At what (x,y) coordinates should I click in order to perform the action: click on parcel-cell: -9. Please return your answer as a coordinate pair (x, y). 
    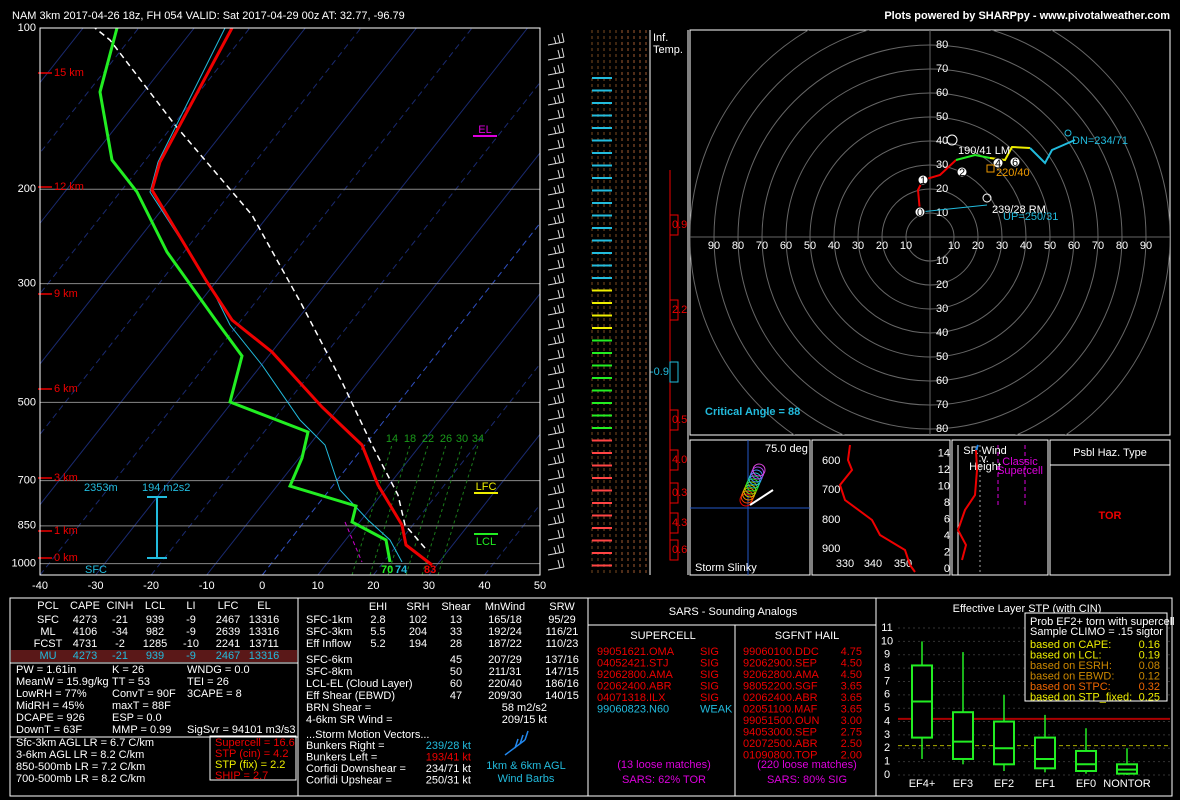
    Looking at the image, I should click on (191, 656).